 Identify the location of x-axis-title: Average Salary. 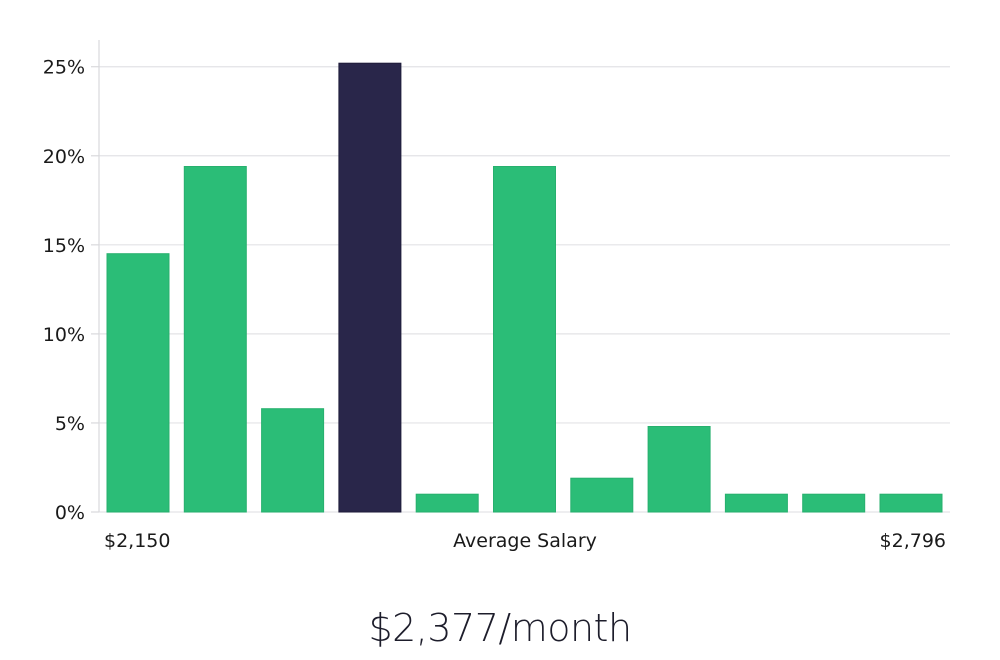
(525, 541).